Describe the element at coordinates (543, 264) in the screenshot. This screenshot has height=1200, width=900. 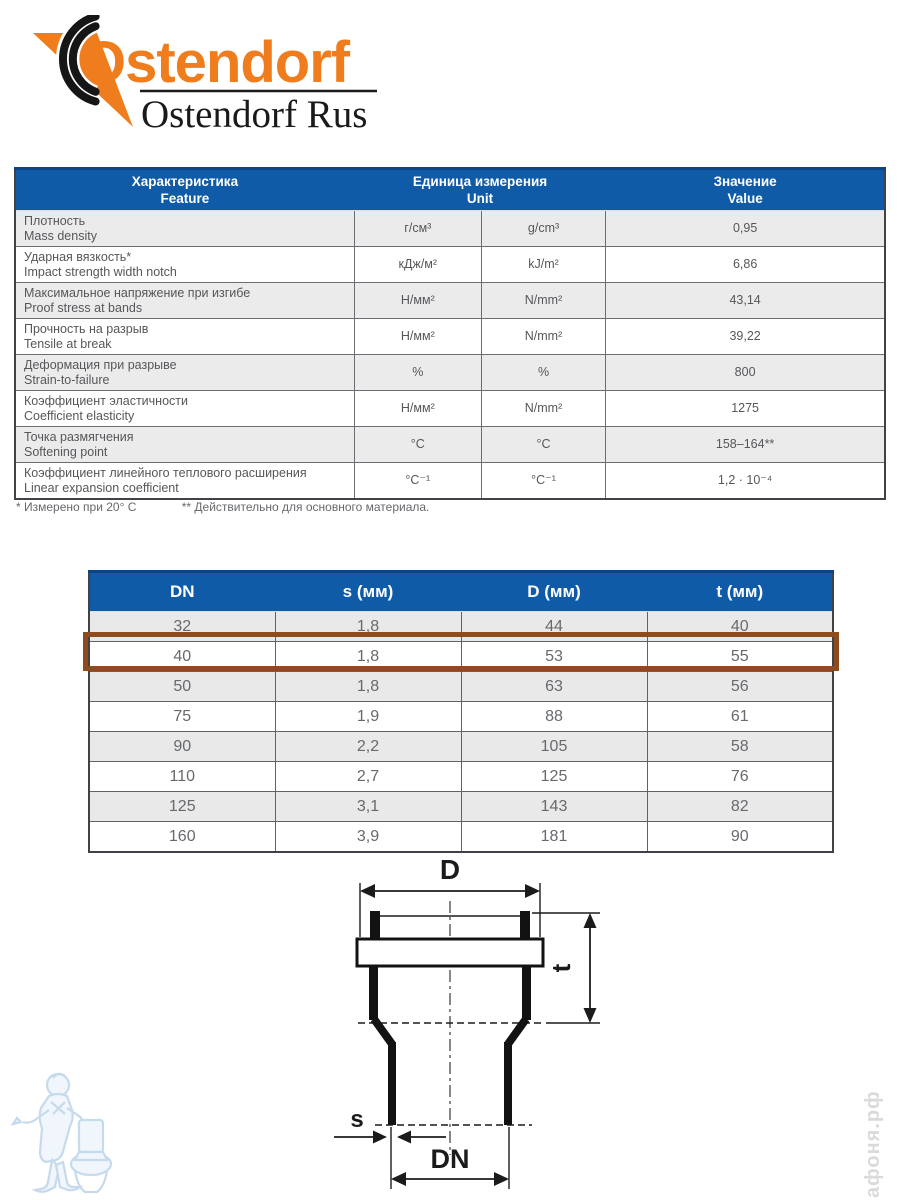
I see `unit-en-cell: kJ/m²` at that location.